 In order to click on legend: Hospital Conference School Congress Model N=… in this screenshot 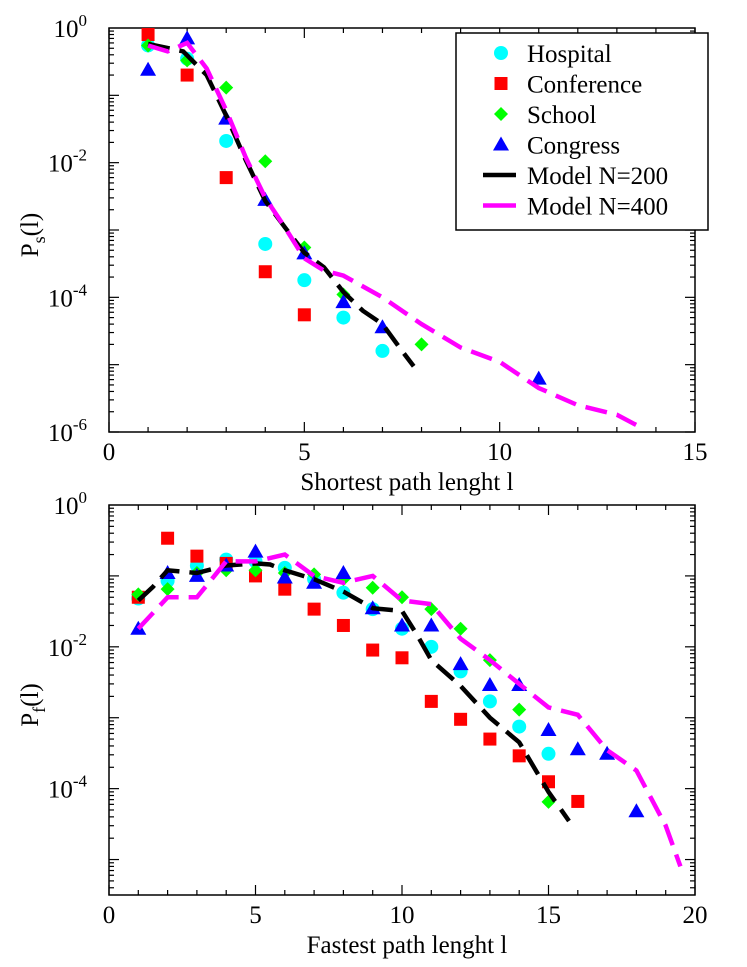, I will do `click(582, 131)`.